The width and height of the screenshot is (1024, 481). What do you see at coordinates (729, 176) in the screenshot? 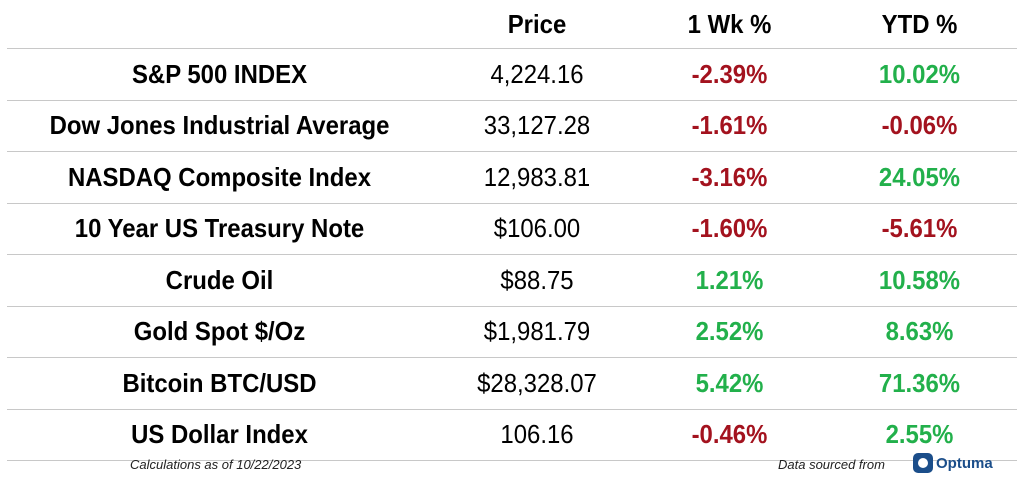
I see `wk-change: -3.16%` at bounding box center [729, 176].